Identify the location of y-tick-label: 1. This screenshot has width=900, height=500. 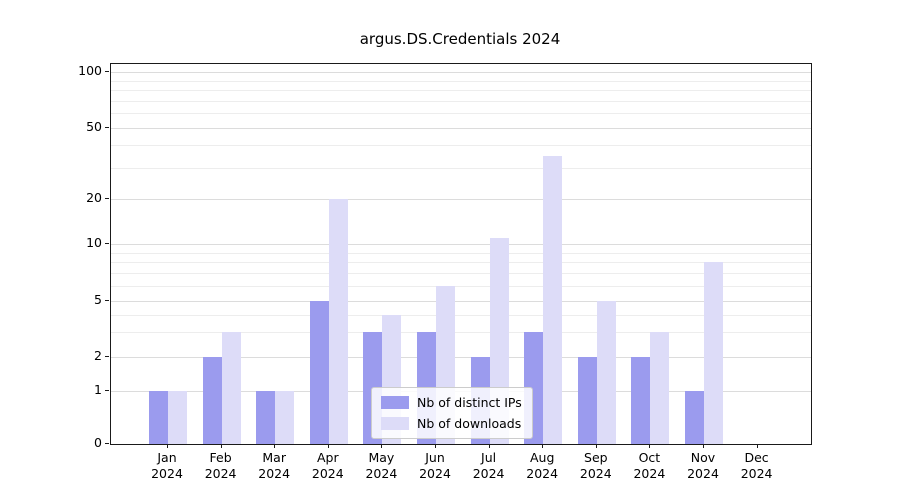
(98, 389).